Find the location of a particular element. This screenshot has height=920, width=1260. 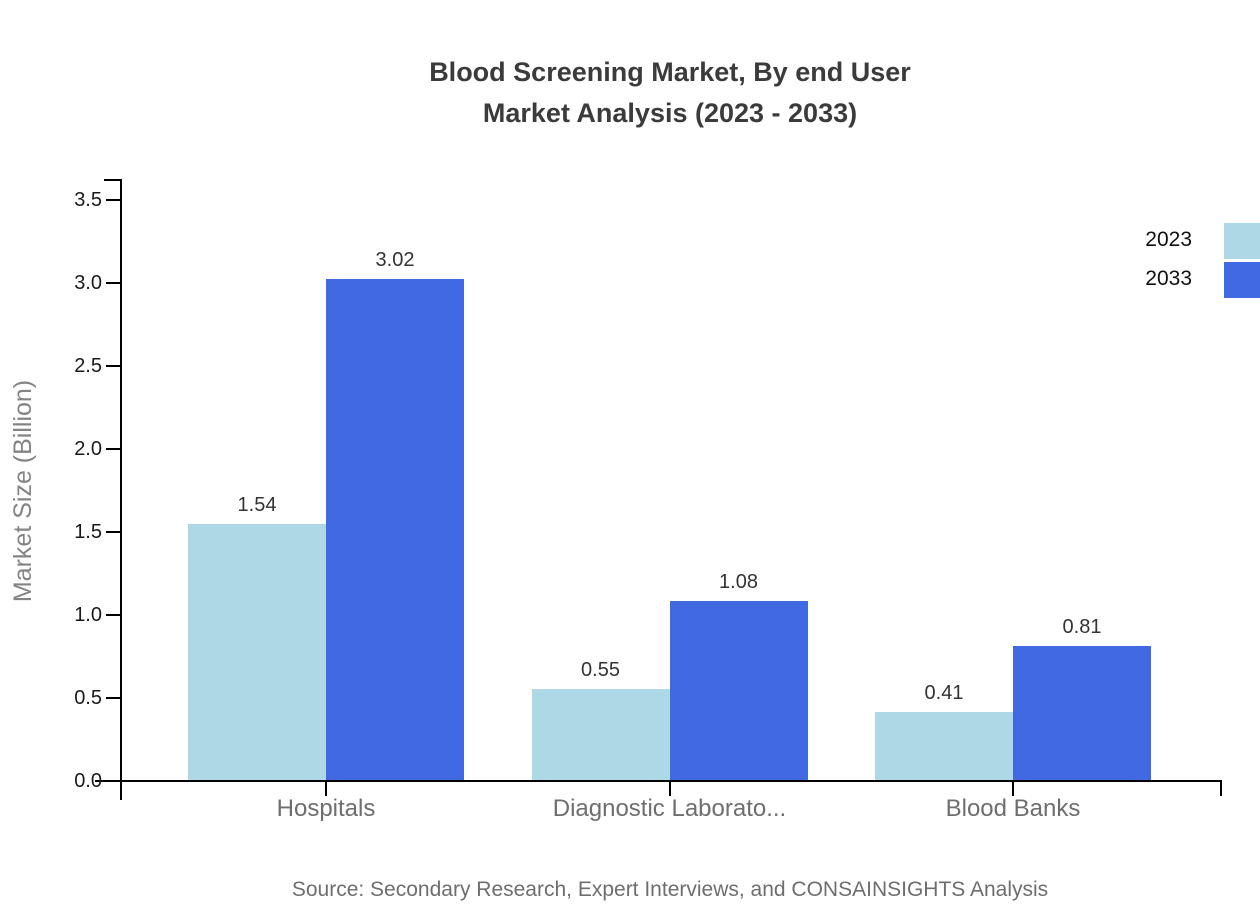

legend-item-2033: 2033 is located at coordinates (1168, 278).